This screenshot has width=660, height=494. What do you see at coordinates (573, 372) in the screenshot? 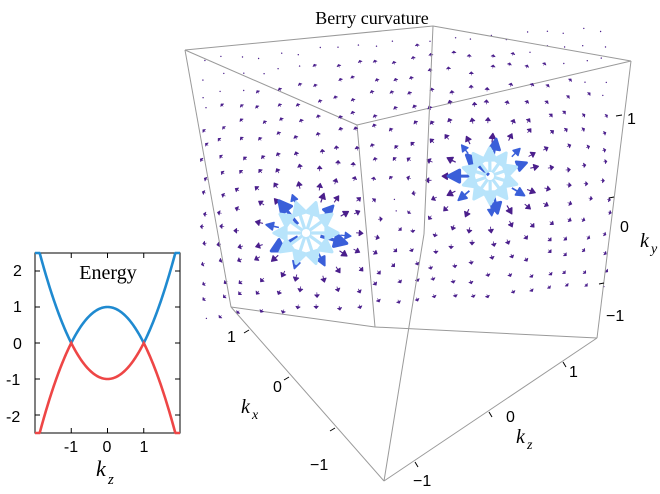
I see `kz-tick-1: 1` at bounding box center [573, 372].